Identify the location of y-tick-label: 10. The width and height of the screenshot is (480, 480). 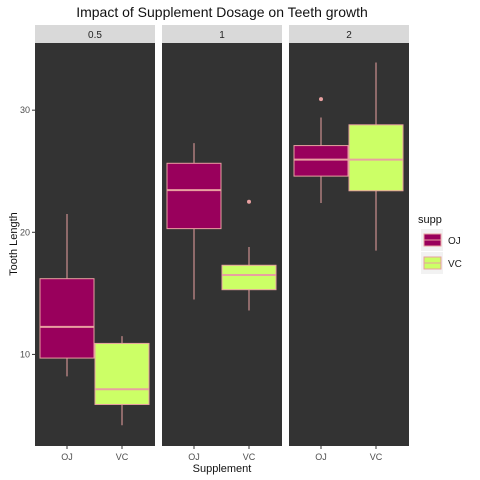
(25, 354).